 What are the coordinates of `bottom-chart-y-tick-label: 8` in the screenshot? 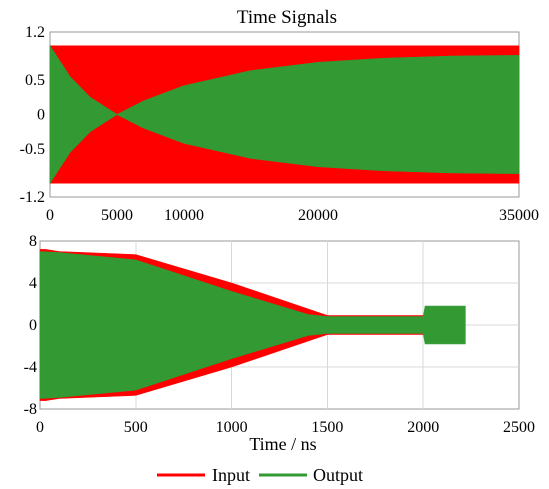 It's located at (33, 241).